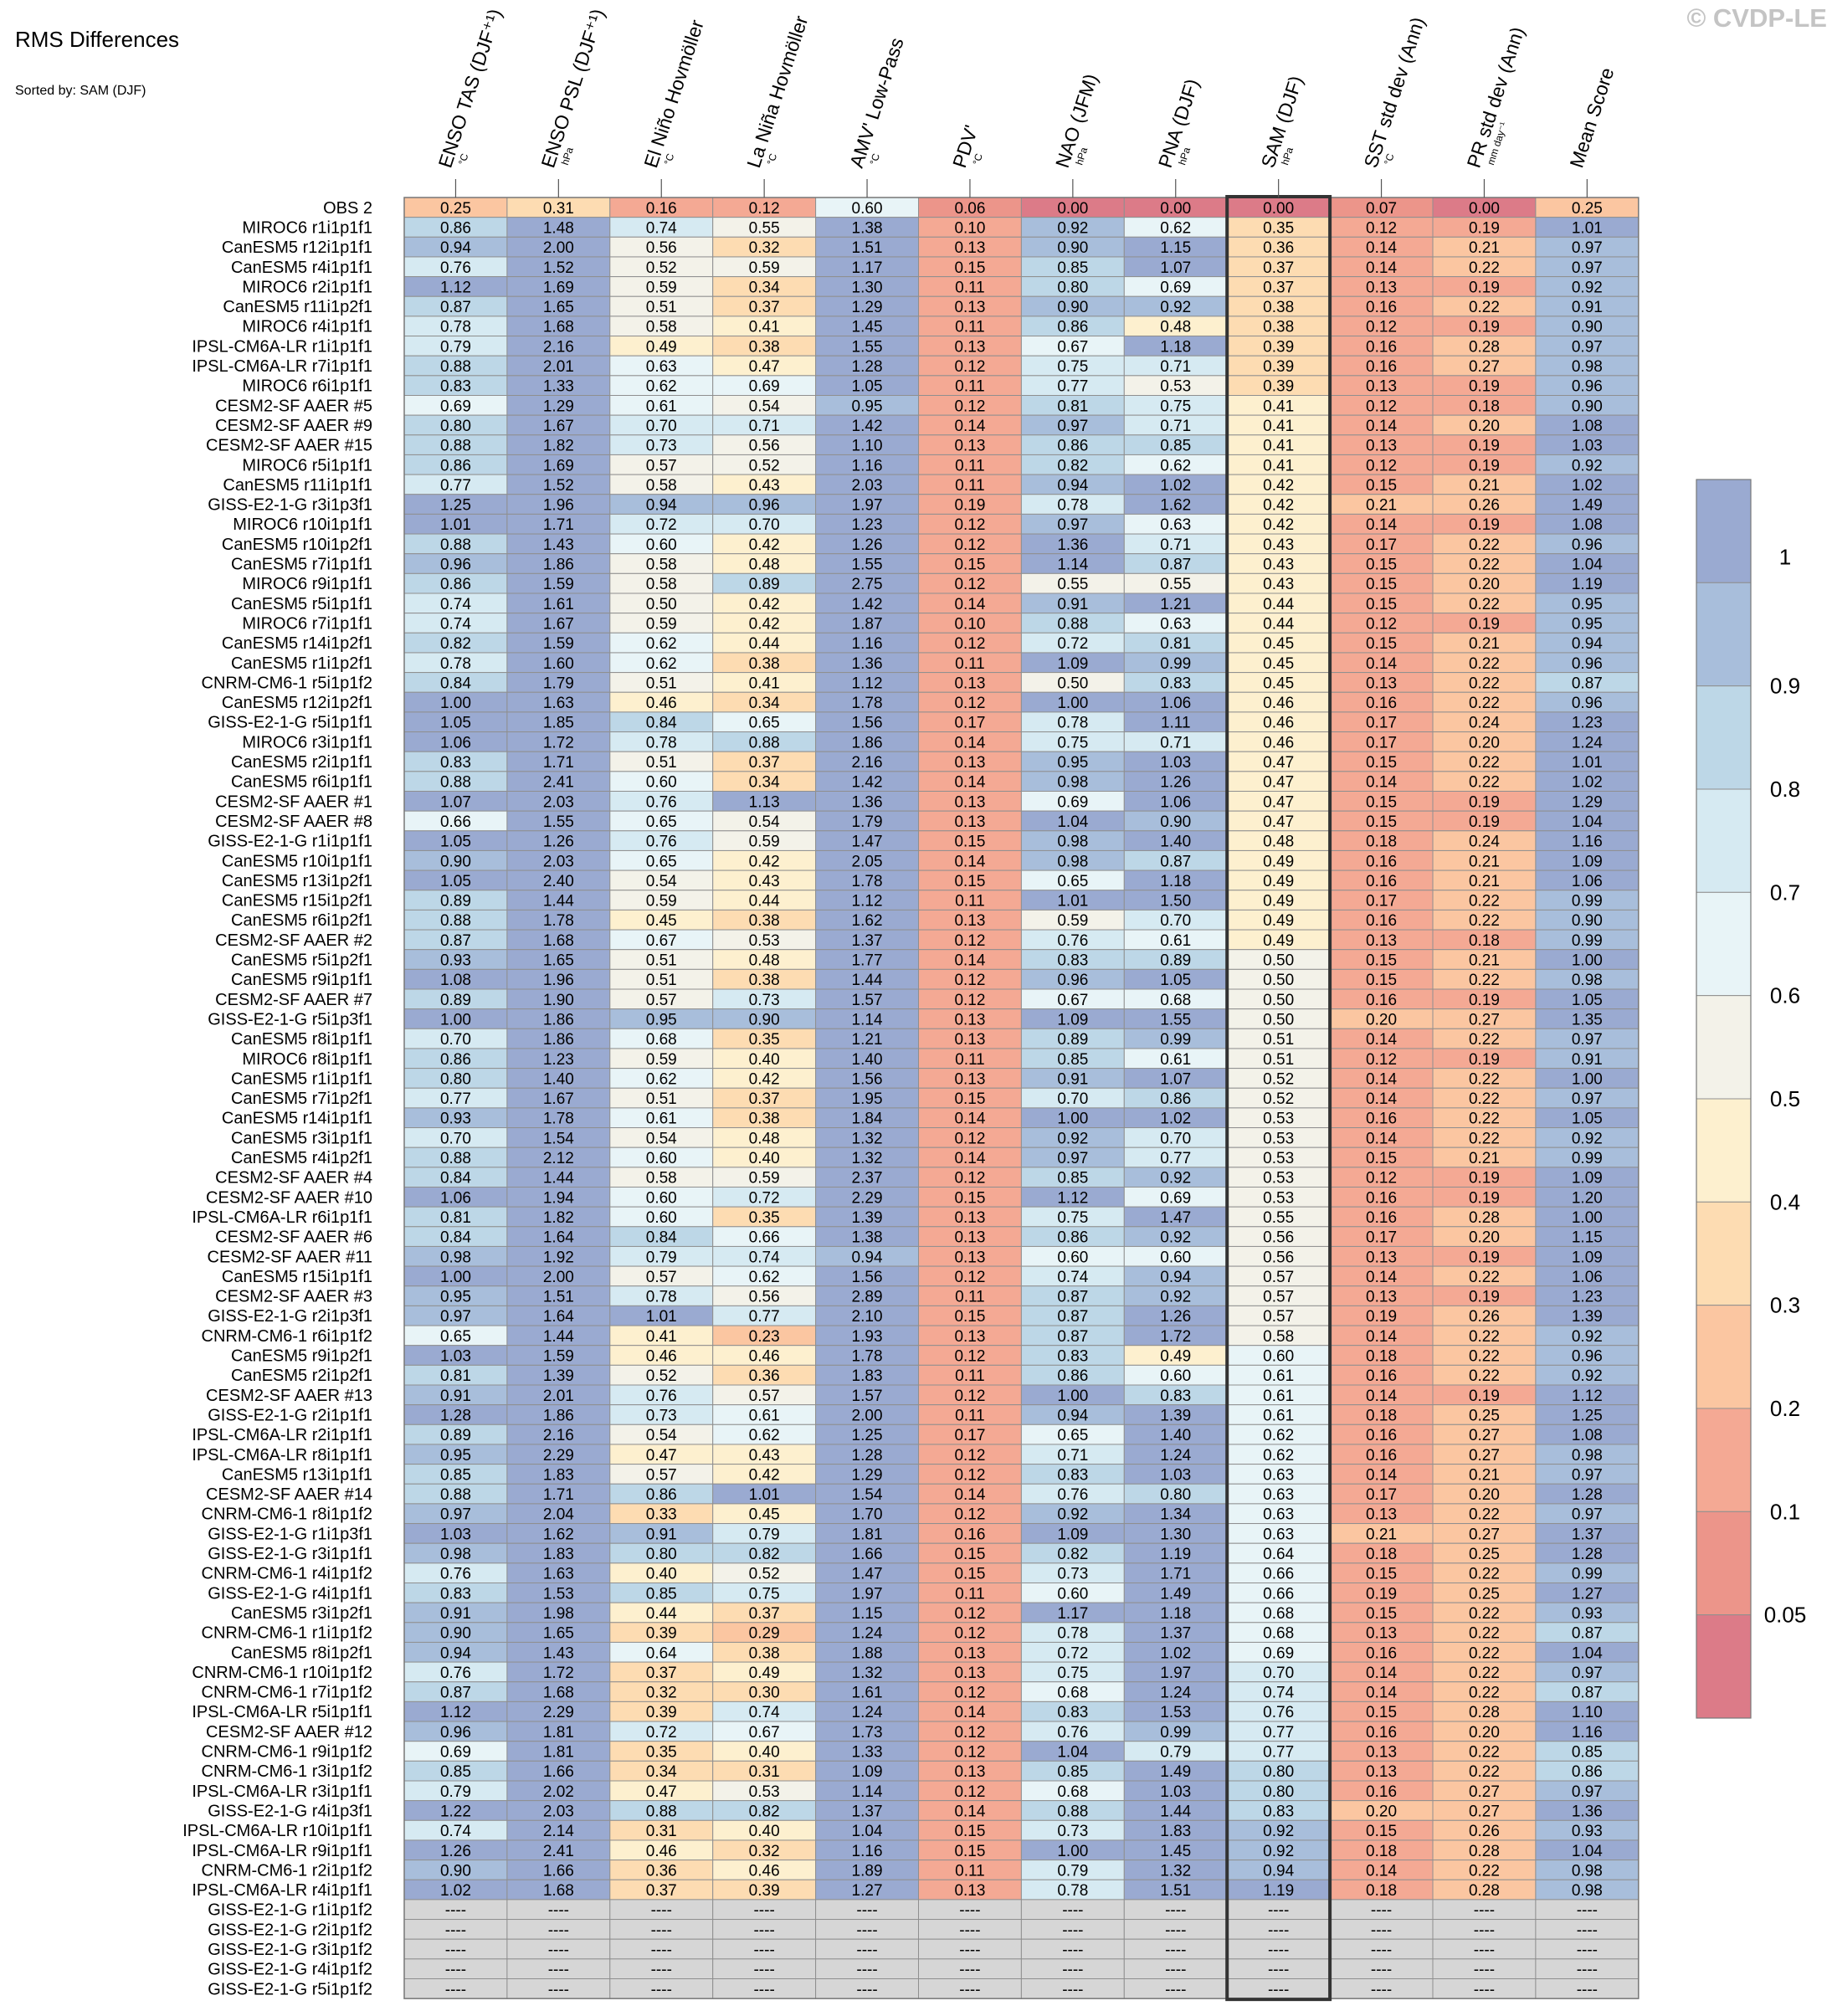 This screenshot has height=2016, width=1832. What do you see at coordinates (301, 565) in the screenshot?
I see `row-label: CanESM5 r7i1p1f1` at bounding box center [301, 565].